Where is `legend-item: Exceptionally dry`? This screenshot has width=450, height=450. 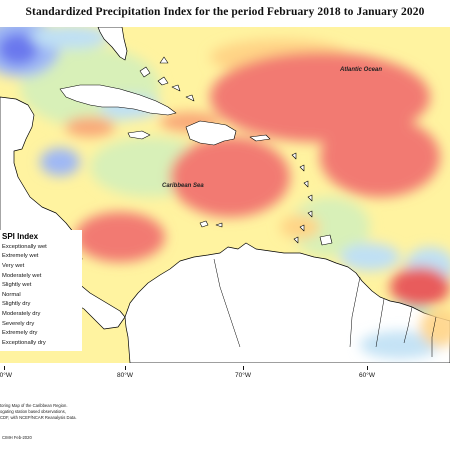 legend-item: Exceptionally dry is located at coordinates (42, 343).